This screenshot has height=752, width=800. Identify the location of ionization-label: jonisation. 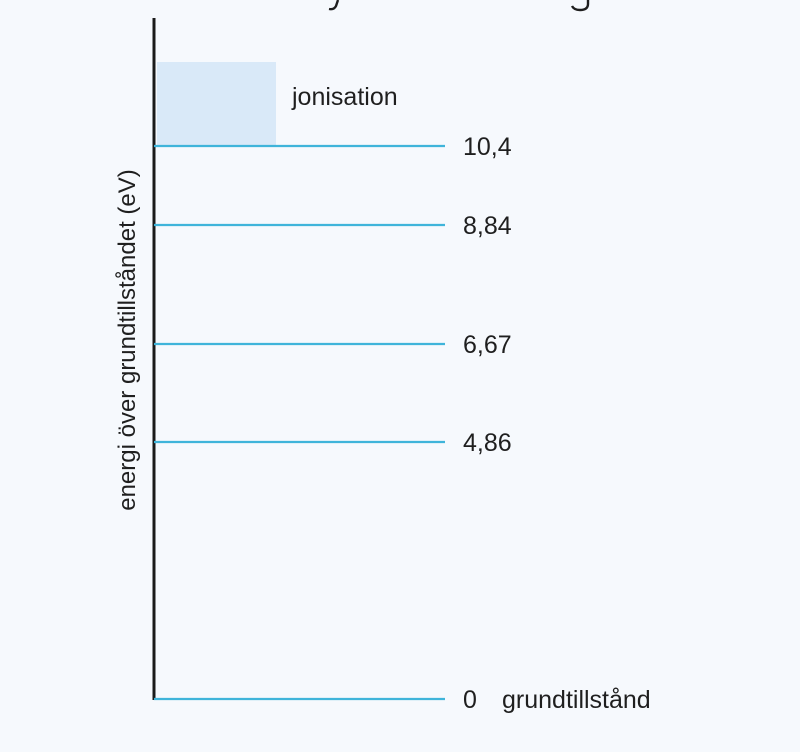
(344, 97).